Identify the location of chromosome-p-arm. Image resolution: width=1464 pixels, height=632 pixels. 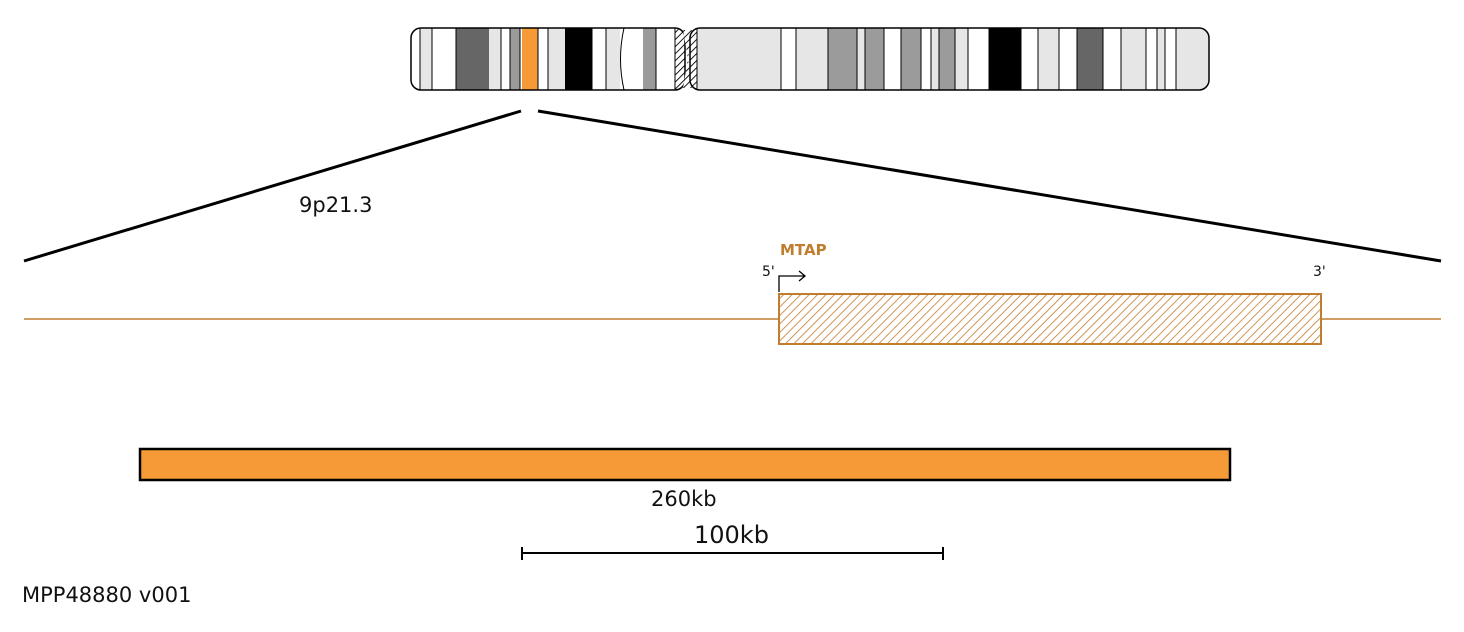
(548, 59).